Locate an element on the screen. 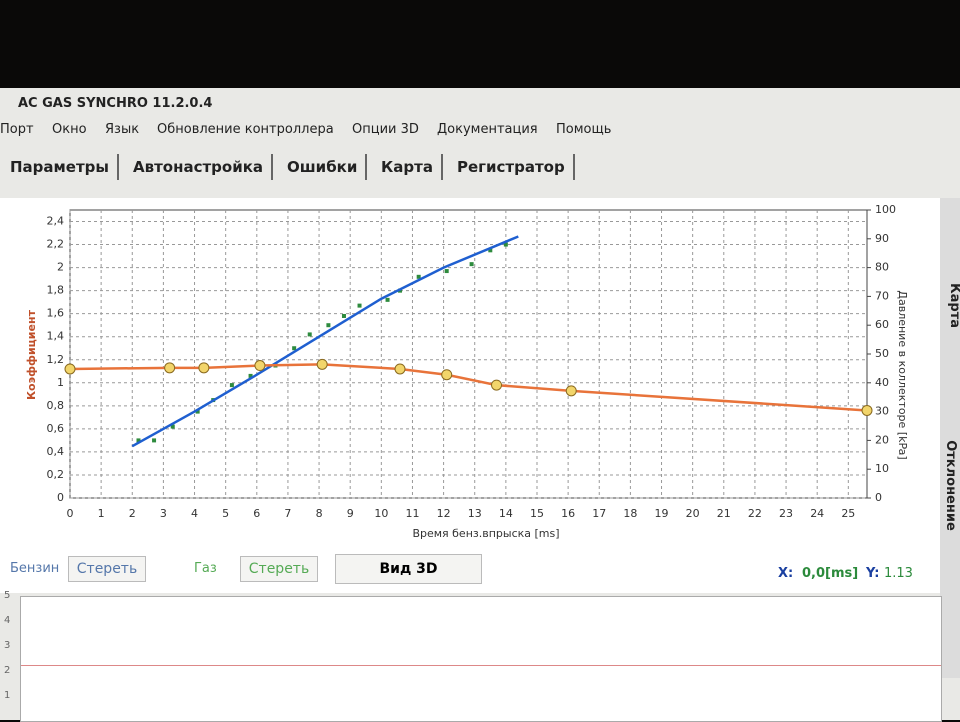 This screenshot has width=960, height=722. y2-tick-label: 30 is located at coordinates (882, 411).